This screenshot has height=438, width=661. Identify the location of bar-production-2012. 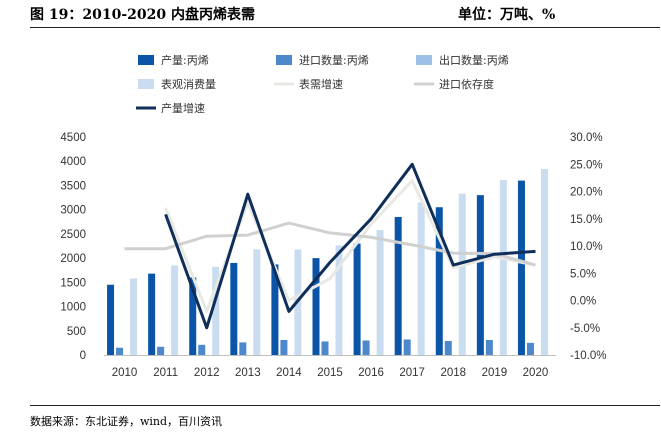
(193, 316).